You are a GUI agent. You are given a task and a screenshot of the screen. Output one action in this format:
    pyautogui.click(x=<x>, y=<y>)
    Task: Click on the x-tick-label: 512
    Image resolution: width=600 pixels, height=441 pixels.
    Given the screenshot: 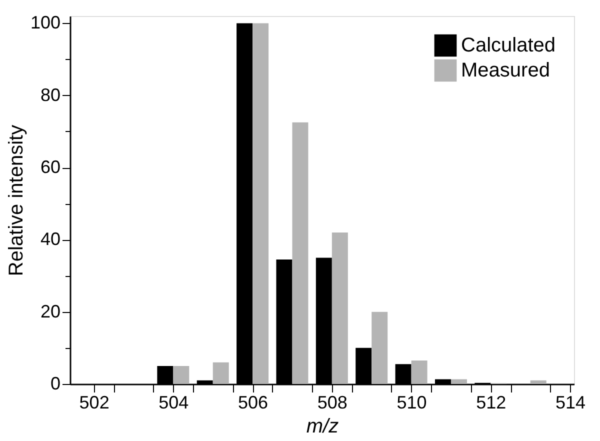 What is the action you would take?
    pyautogui.click(x=491, y=402)
    